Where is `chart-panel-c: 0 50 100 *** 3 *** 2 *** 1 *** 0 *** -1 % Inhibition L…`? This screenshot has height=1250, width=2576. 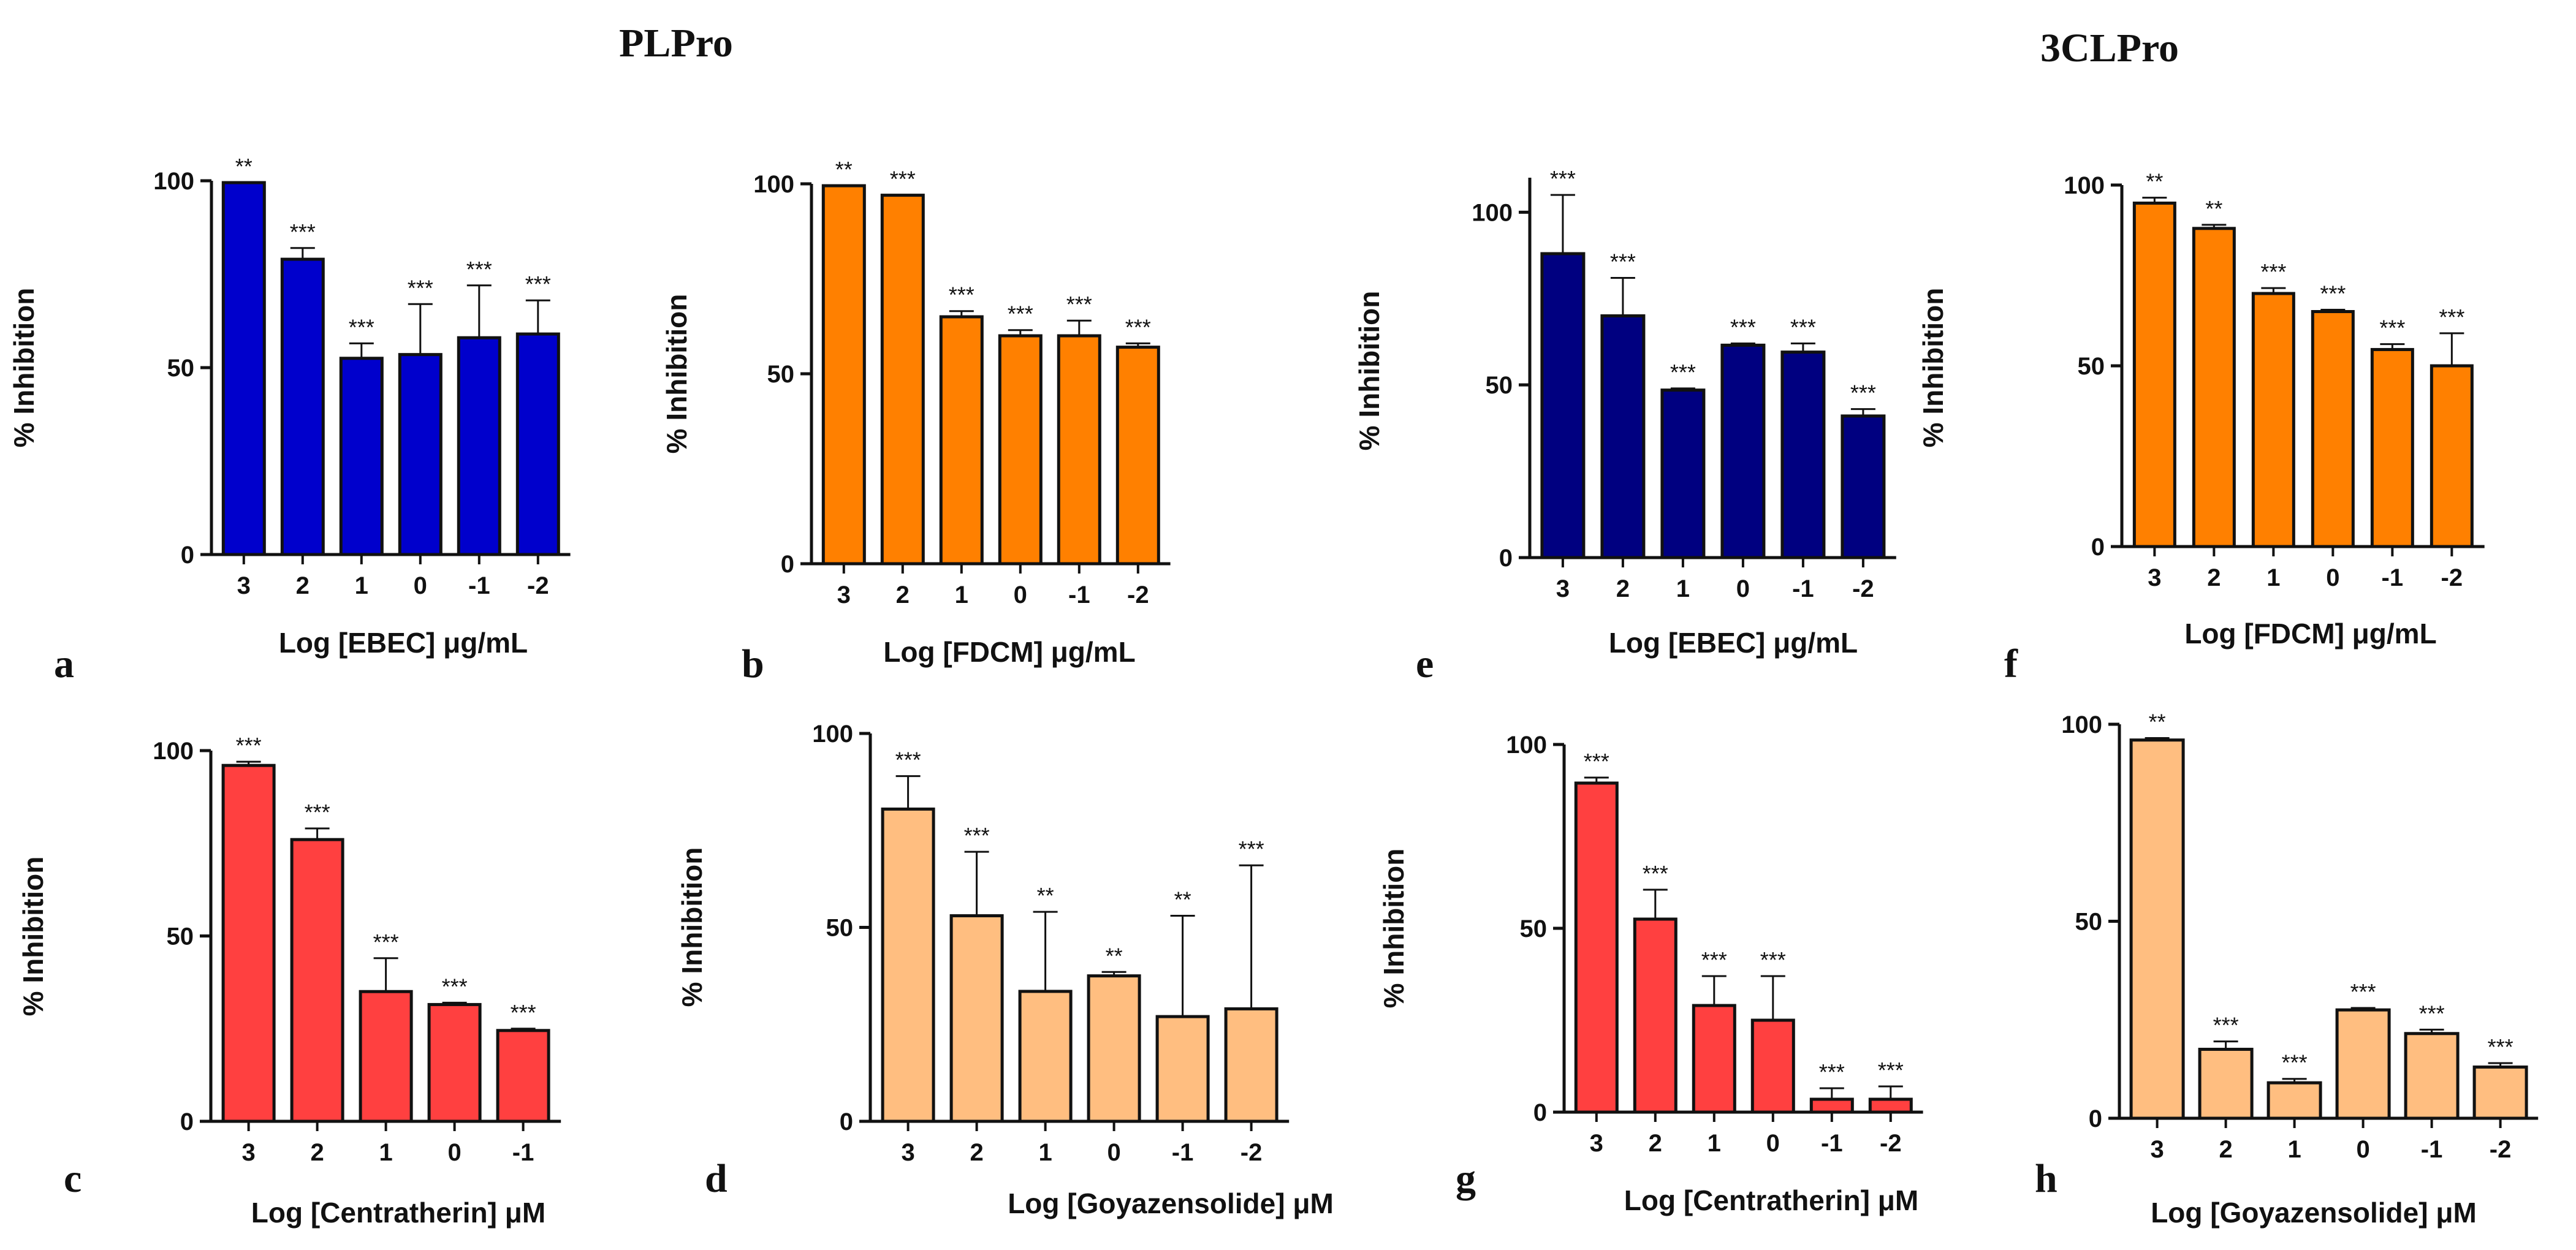
chart-panel-c: 0 50 100 *** 3 *** 2 *** 1 *** 0 *** -1 % Inhibition L… is located at coordinates (289, 981).